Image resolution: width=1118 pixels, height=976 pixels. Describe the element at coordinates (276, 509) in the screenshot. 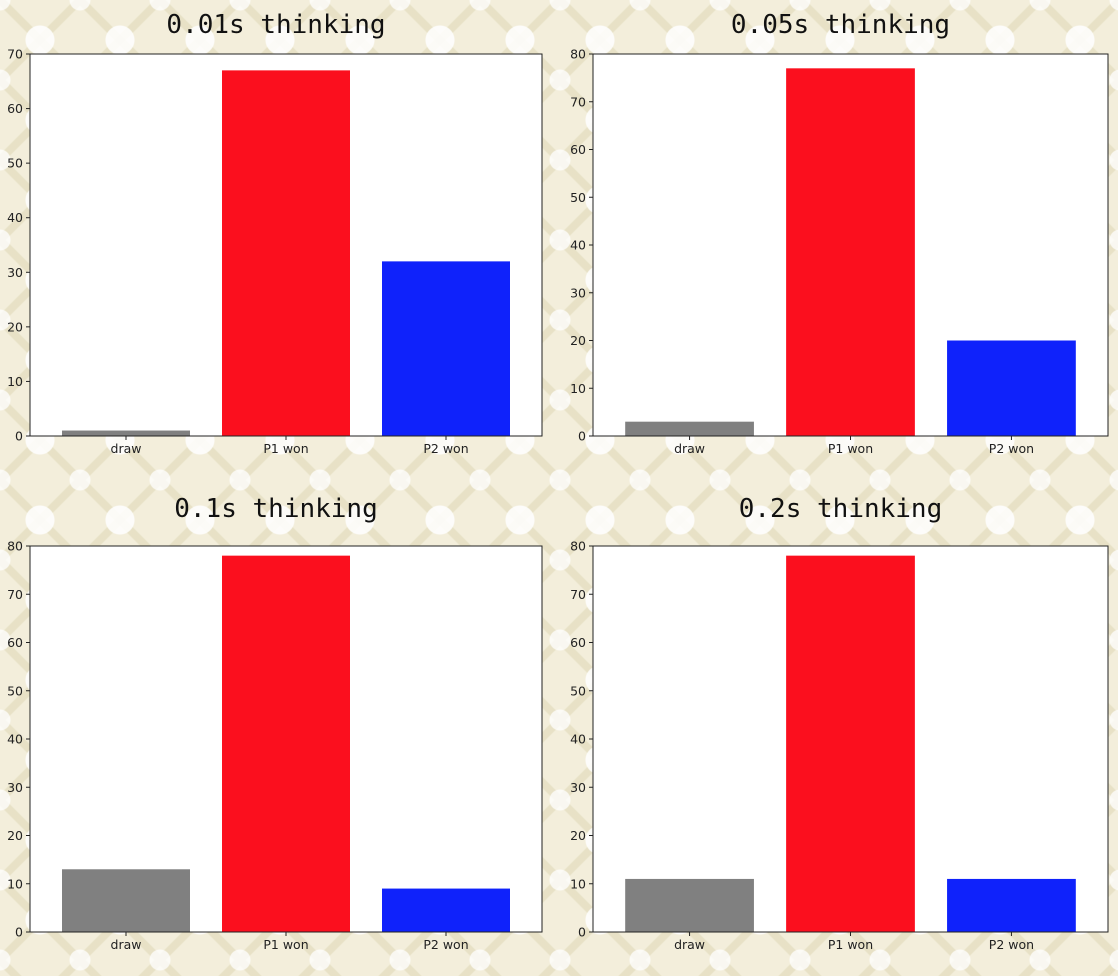

I see `chart-title: 0.1s thinking` at that location.